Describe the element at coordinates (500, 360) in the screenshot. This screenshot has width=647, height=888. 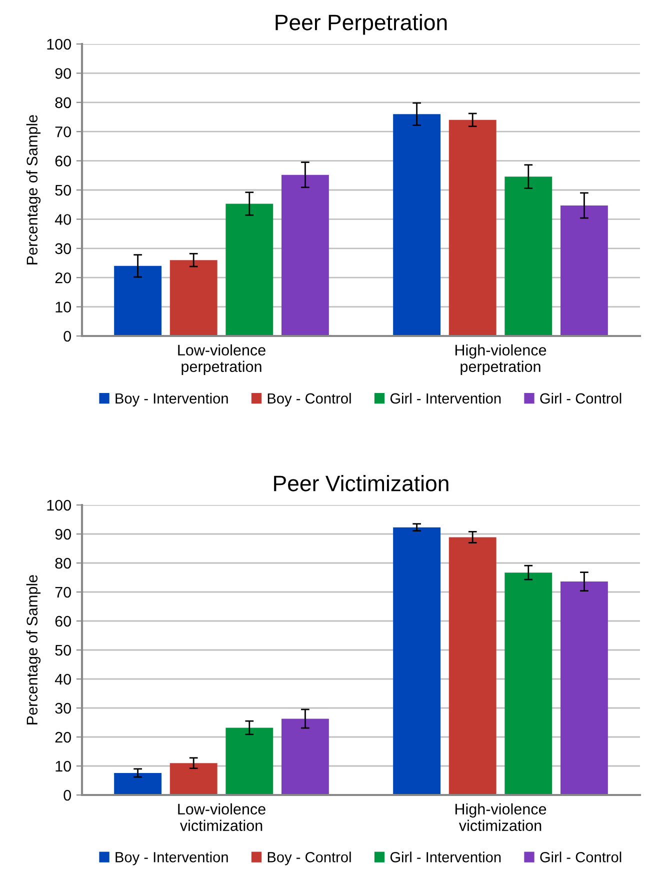
I see `x-tick-label: High-violence perpetration` at that location.